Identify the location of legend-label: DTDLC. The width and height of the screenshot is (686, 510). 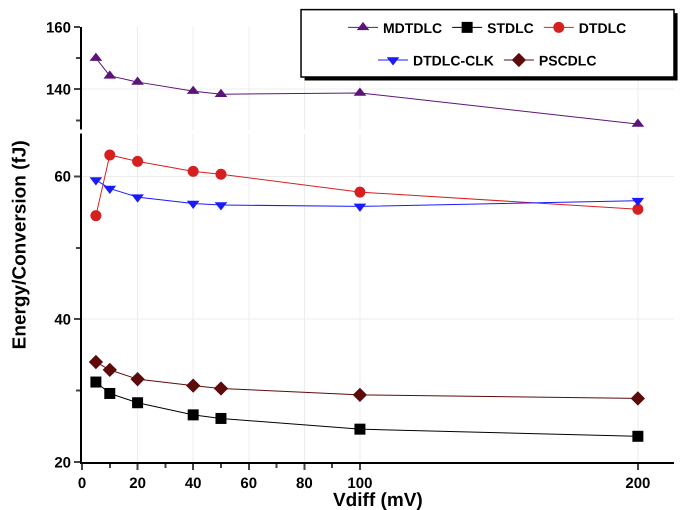
(602, 28).